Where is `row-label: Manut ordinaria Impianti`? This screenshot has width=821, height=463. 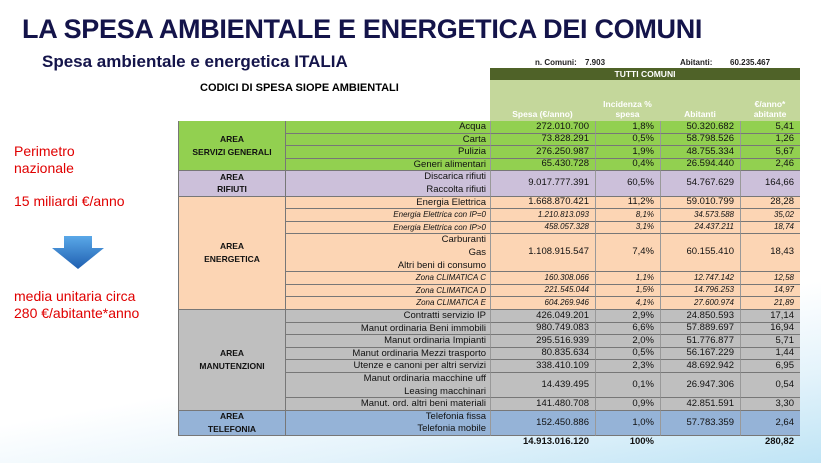
row-label: Manut ordinaria Impianti is located at coordinates (387, 341).